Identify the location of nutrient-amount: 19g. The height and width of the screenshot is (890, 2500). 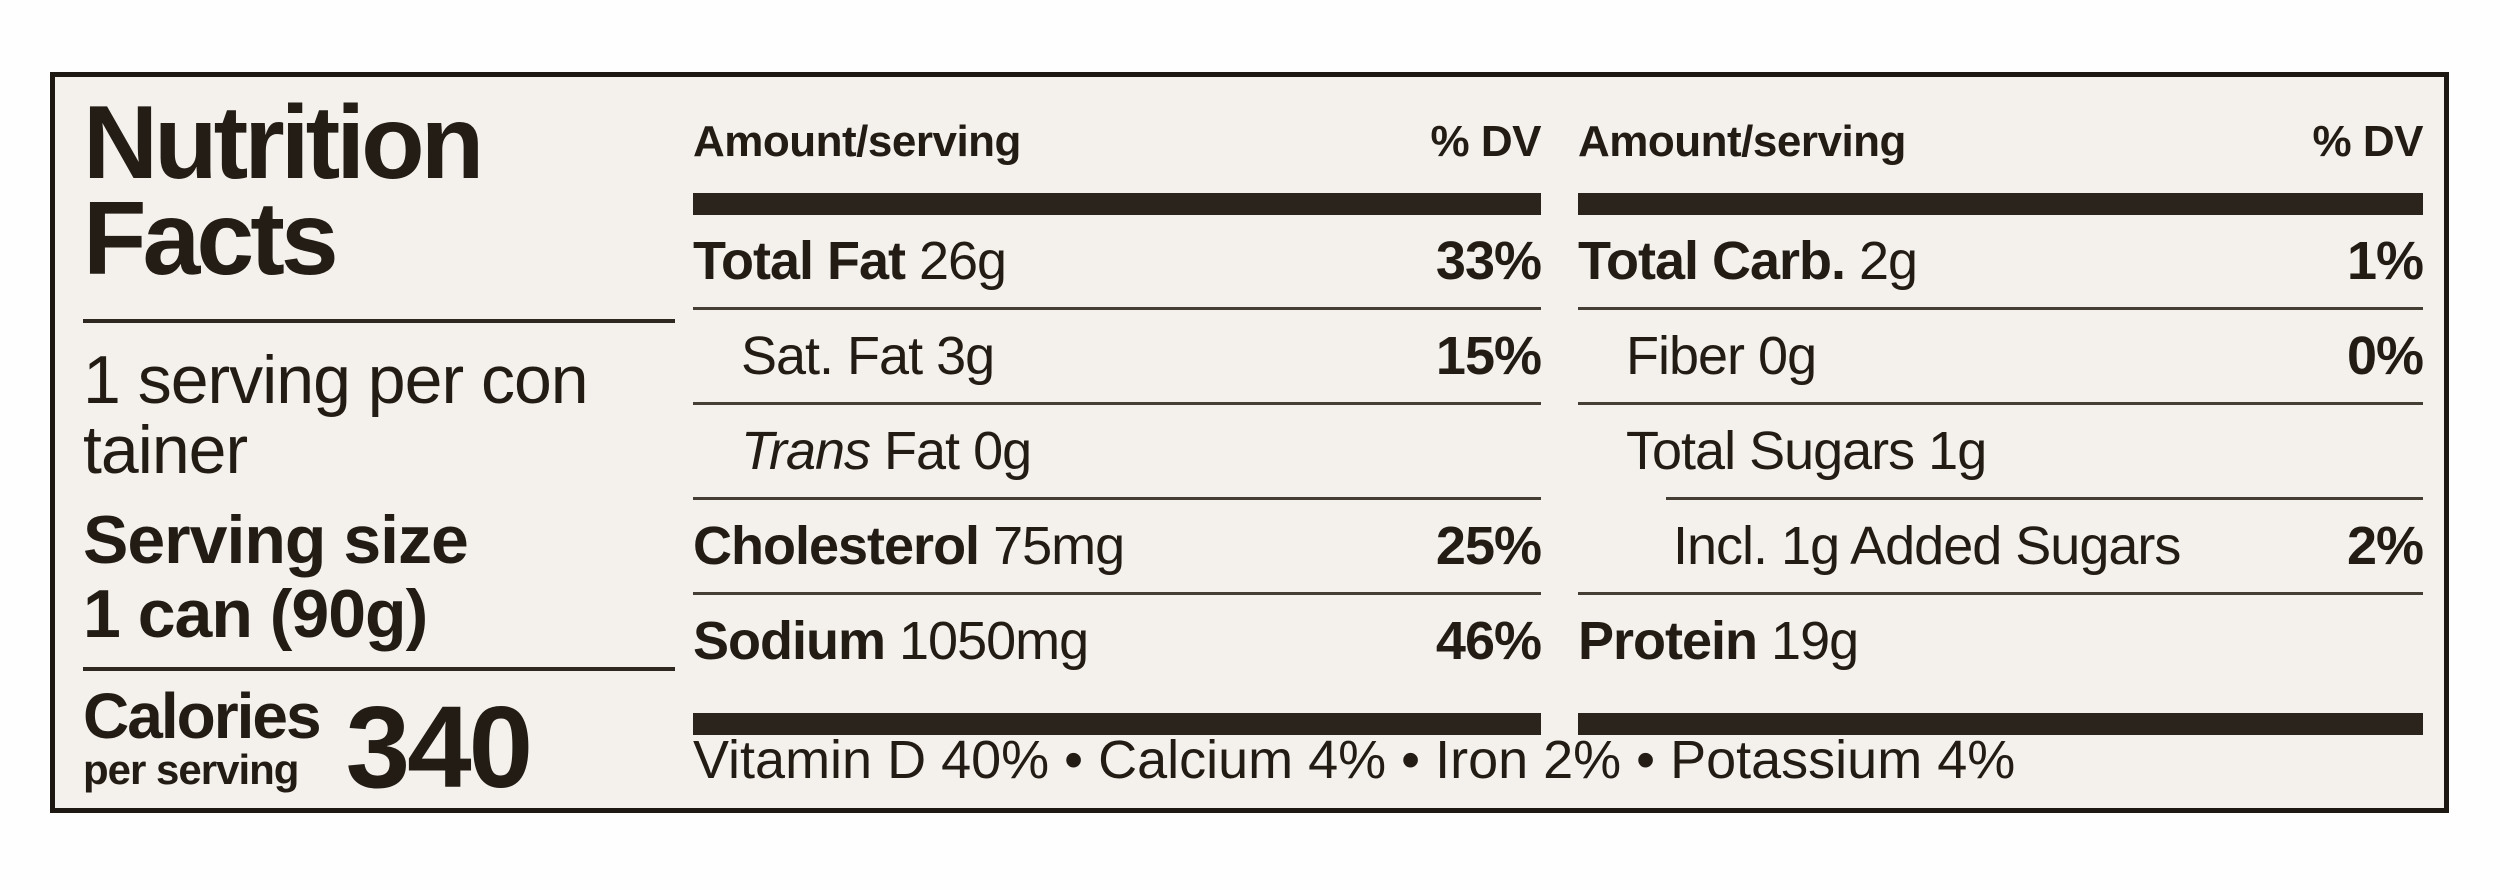
(1808, 641).